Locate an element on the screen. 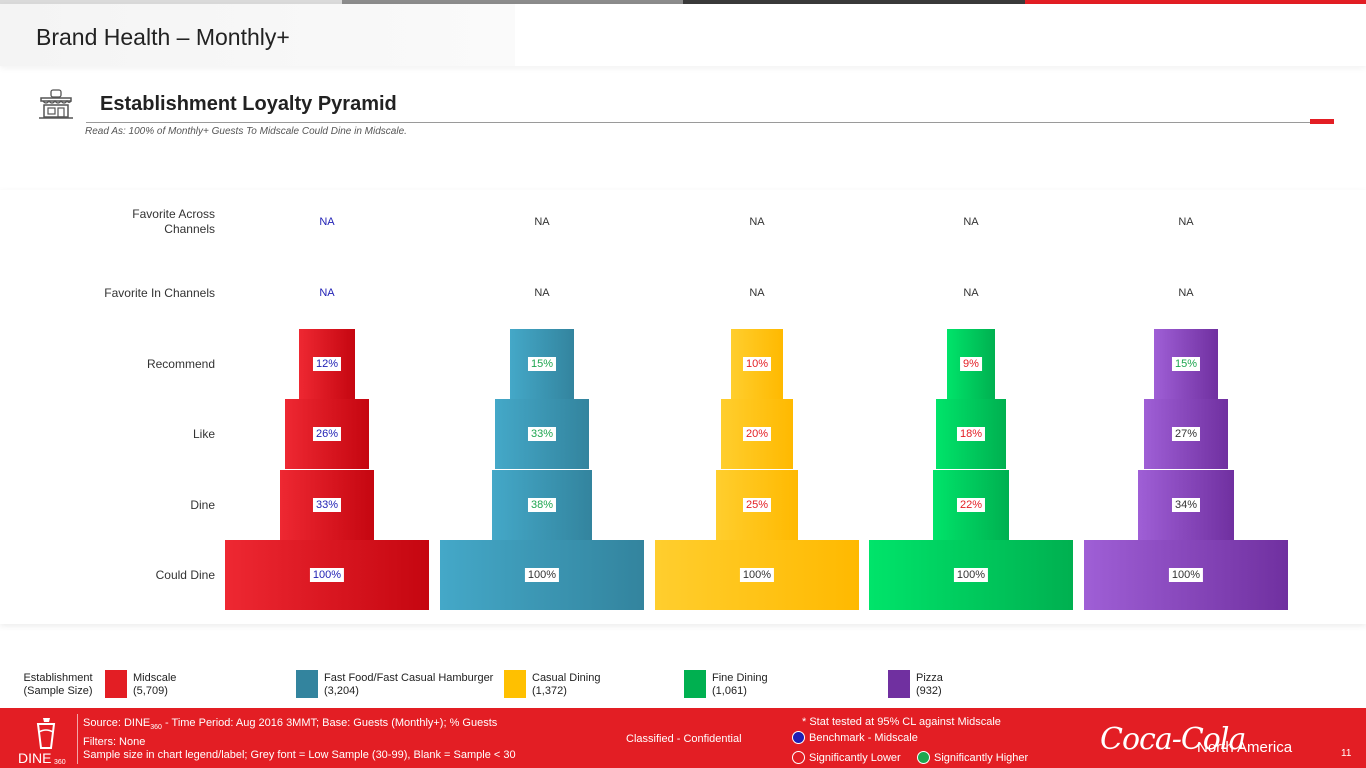 The width and height of the screenshot is (1366, 768). significantly-higher-legend: Significantly Higher is located at coordinates (972, 757).